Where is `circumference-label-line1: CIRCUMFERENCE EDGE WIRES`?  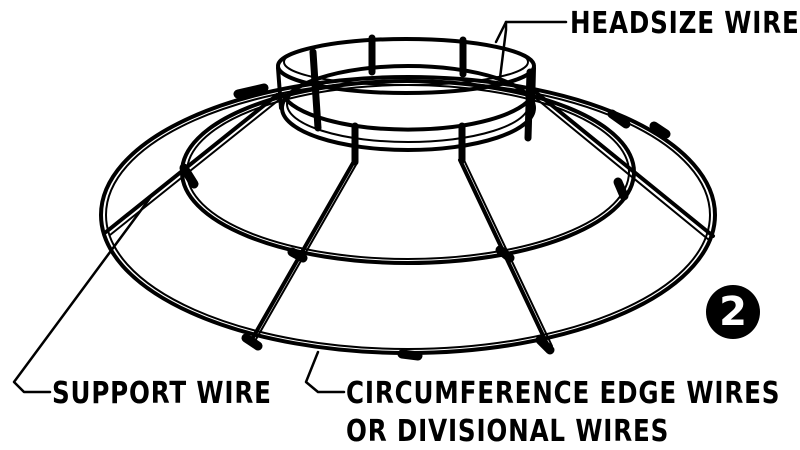
circumference-label-line1: CIRCUMFERENCE EDGE WIRES is located at coordinates (563, 393).